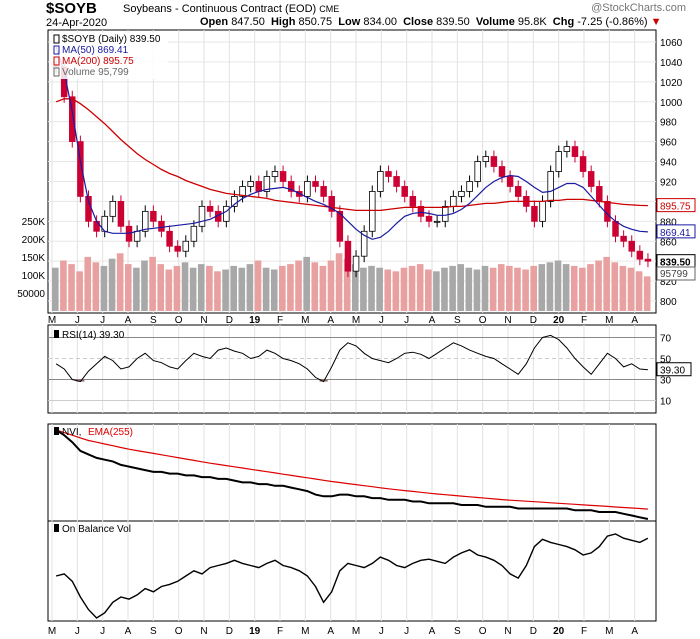  I want to click on contract-name: Soybeans - Continuous Contract (EOD) CME, so click(231, 9).